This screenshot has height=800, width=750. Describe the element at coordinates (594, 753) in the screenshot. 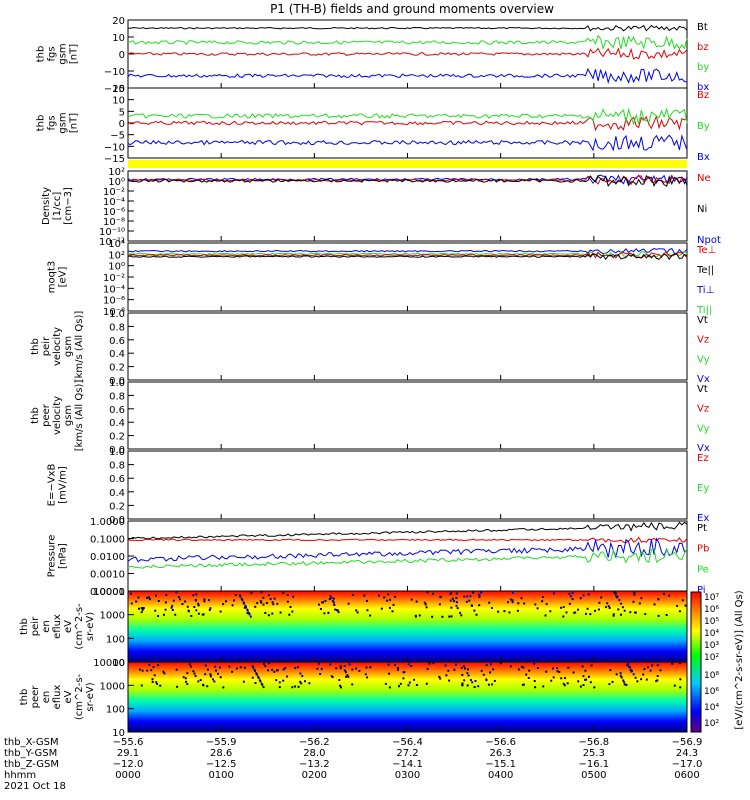

I see `footer-value: 25.3` at that location.